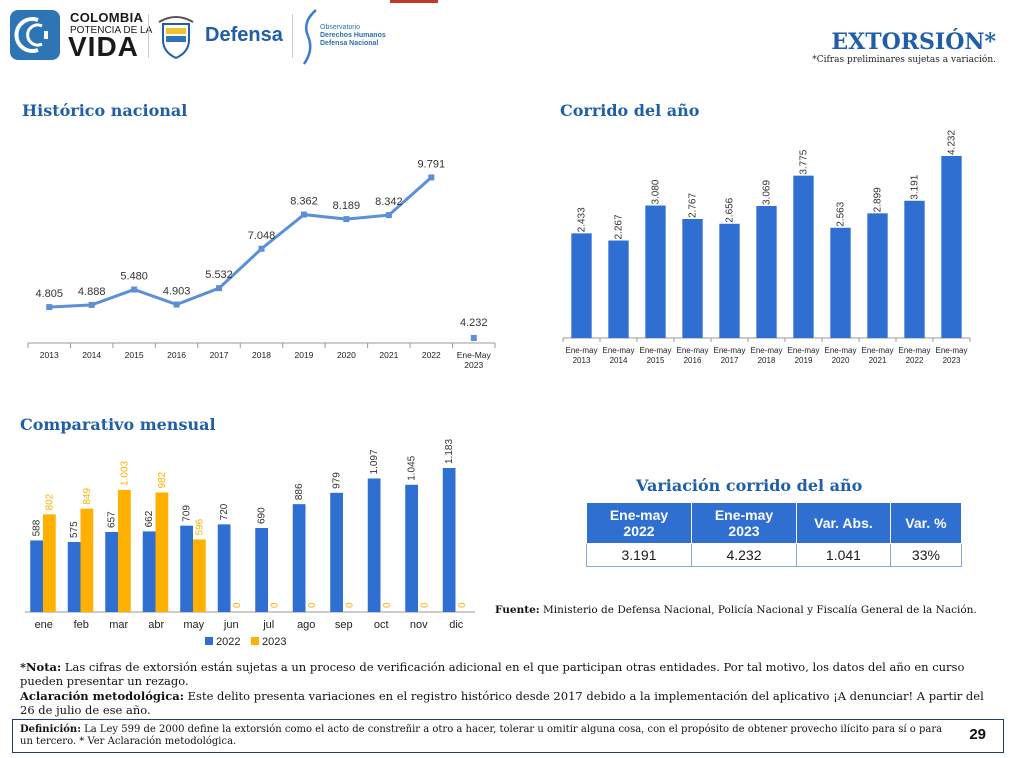 The height and width of the screenshot is (758, 1018). I want to click on page-number: 29, so click(977, 734).